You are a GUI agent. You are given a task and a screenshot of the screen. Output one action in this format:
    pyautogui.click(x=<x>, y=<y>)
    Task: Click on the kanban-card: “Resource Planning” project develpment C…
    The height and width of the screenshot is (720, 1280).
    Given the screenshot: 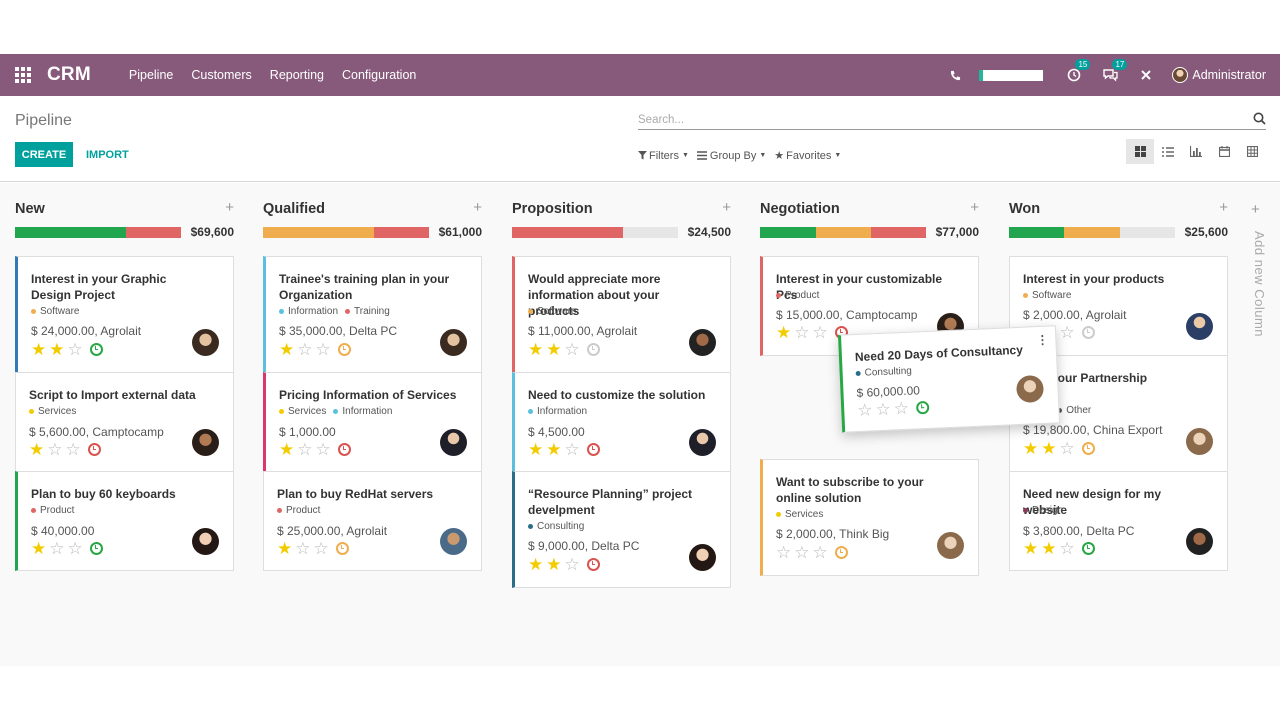 What is the action you would take?
    pyautogui.click(x=621, y=529)
    